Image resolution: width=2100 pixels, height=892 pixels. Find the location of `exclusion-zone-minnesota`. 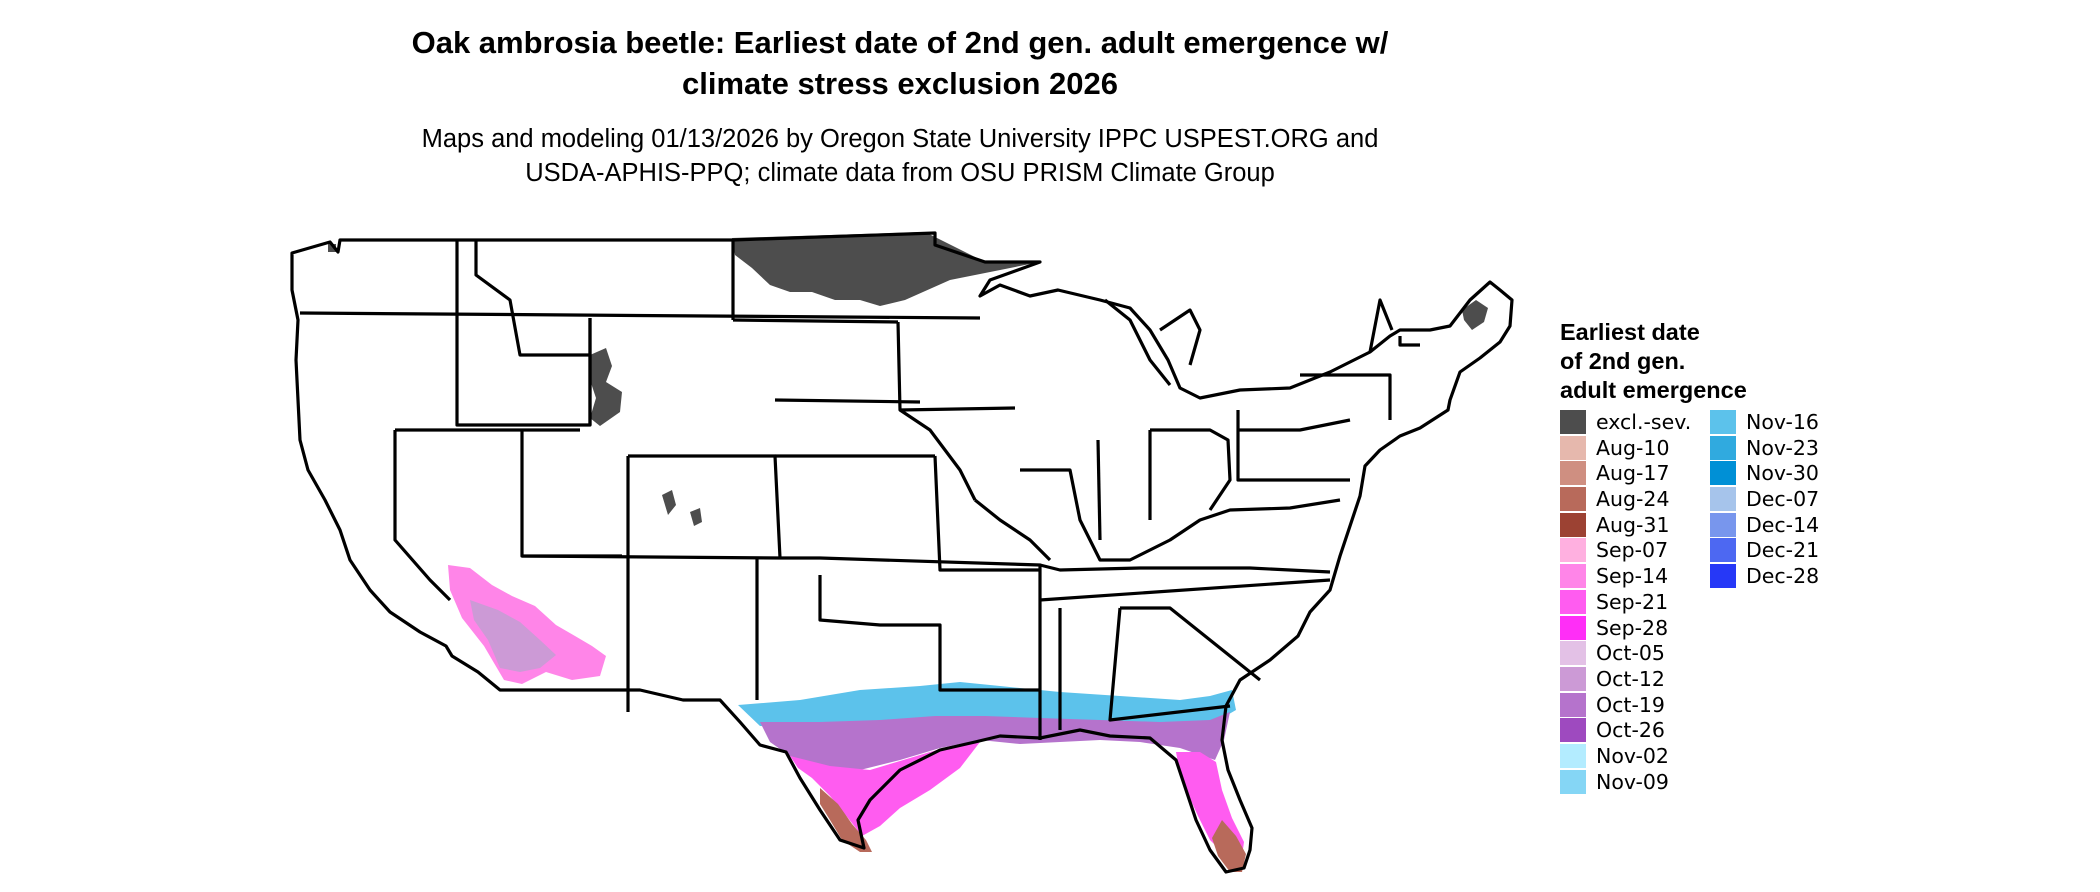

exclusion-zone-minnesota is located at coordinates (886, 269).